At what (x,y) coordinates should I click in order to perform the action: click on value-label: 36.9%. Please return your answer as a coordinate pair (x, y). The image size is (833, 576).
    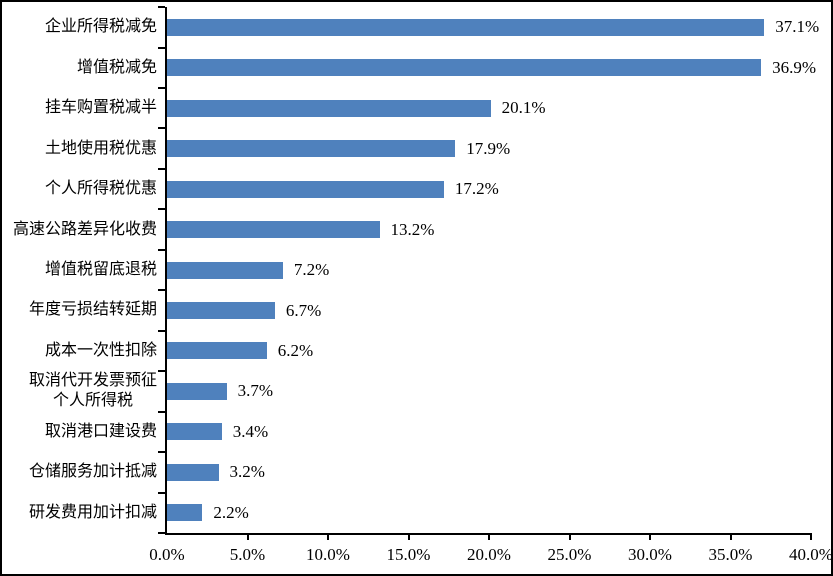
    Looking at the image, I should click on (794, 67).